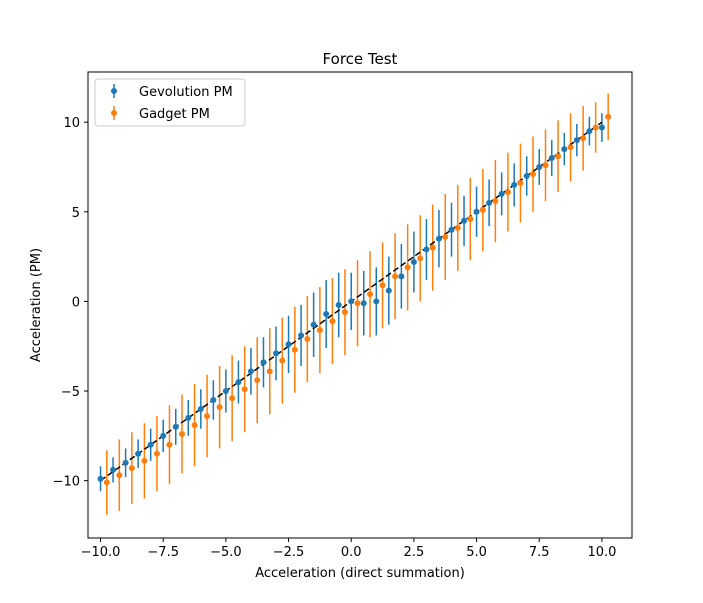 The height and width of the screenshot is (603, 703). I want to click on x-tick-label: −7.5, so click(163, 552).